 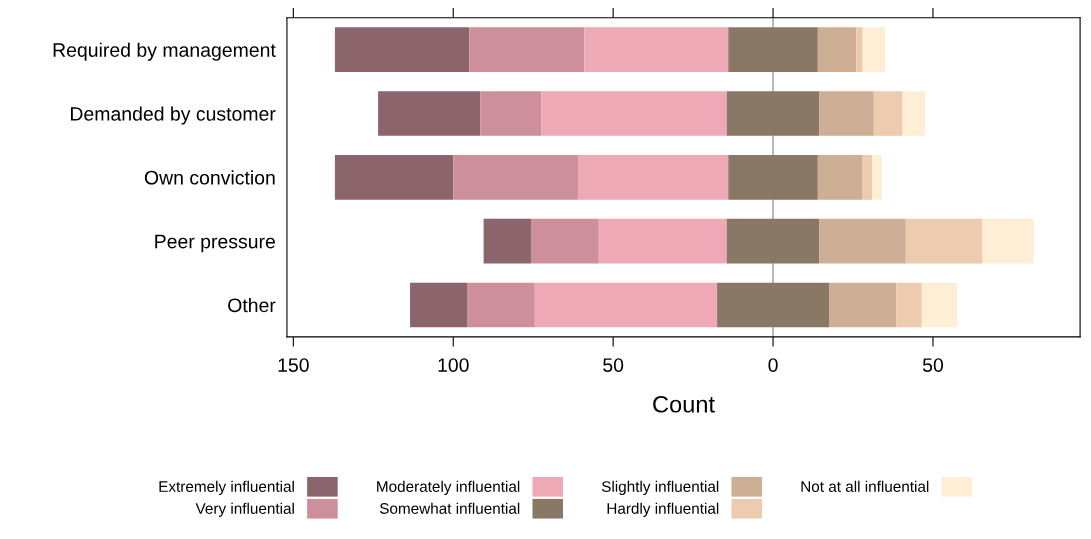 What do you see at coordinates (215, 243) in the screenshot?
I see `y-tick-label: Peer pressure` at bounding box center [215, 243].